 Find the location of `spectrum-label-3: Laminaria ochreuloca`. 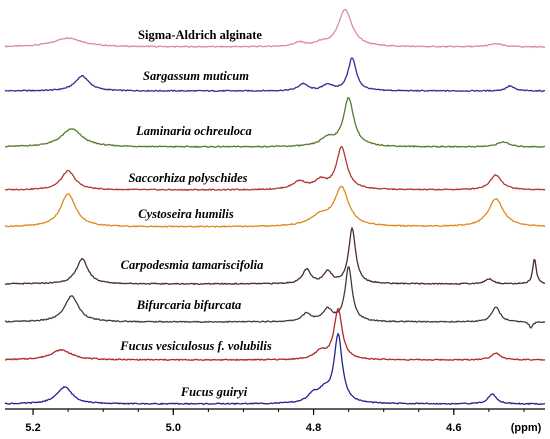

spectrum-label-3: Laminaria ochreuloca is located at coordinates (193, 131).